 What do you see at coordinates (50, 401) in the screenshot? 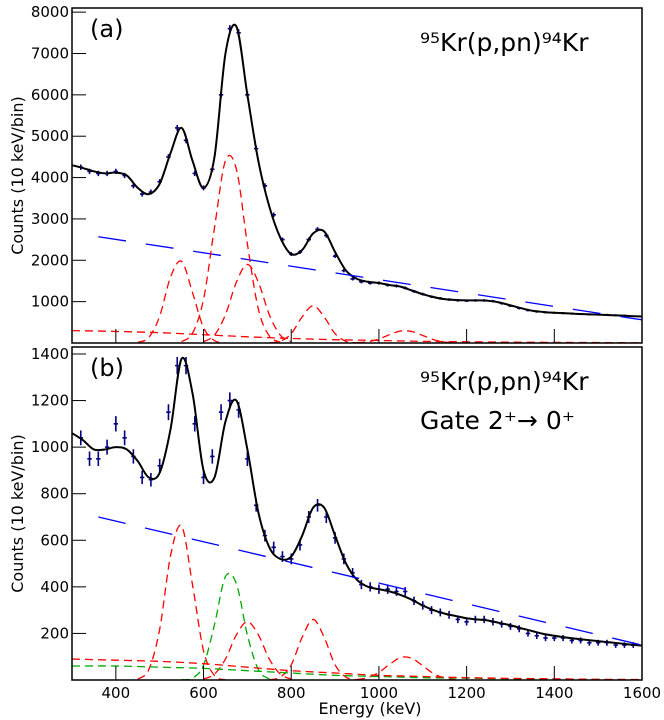
I see `y-tick-label: 1200` at bounding box center [50, 401].